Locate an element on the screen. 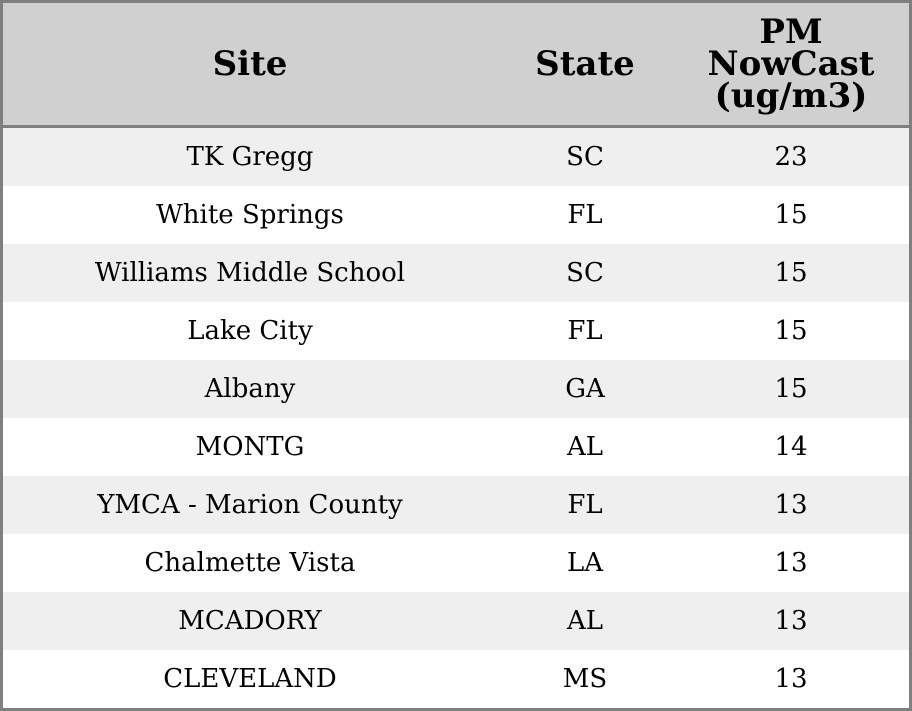  table-cell-state: MS is located at coordinates (585, 679).